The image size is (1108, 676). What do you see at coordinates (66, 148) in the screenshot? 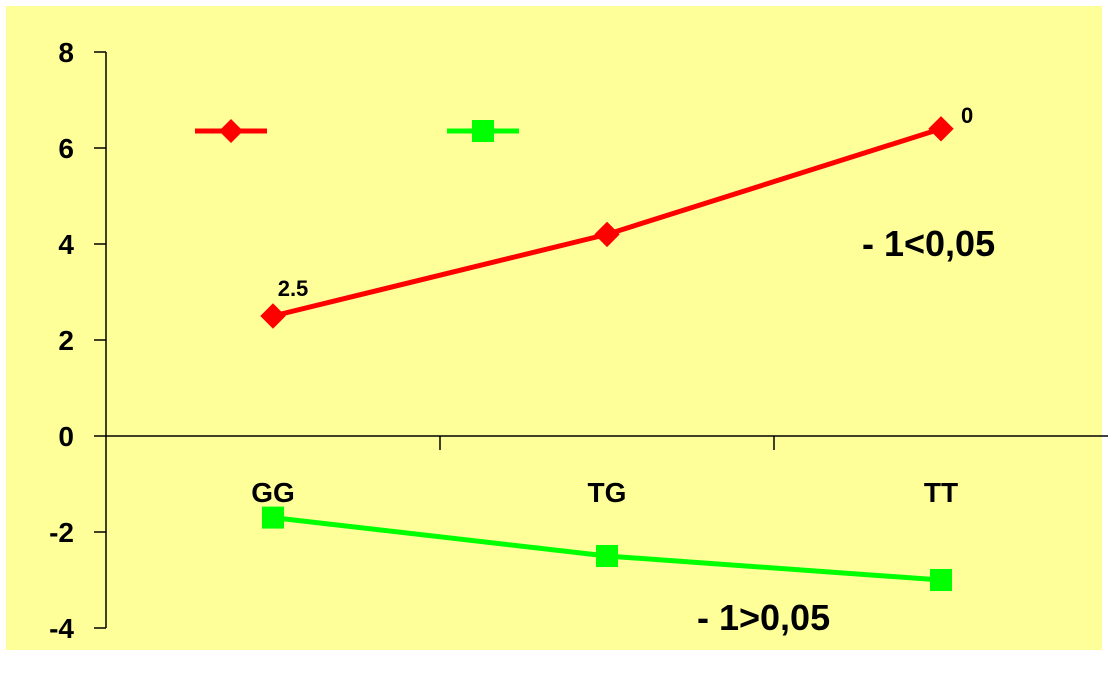
I see `y-tick-label: 6` at bounding box center [66, 148].